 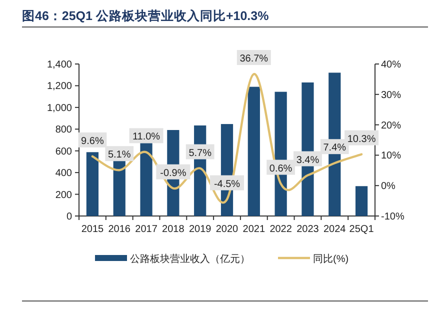 I want to click on data-label: 7.4%, so click(x=334, y=148).